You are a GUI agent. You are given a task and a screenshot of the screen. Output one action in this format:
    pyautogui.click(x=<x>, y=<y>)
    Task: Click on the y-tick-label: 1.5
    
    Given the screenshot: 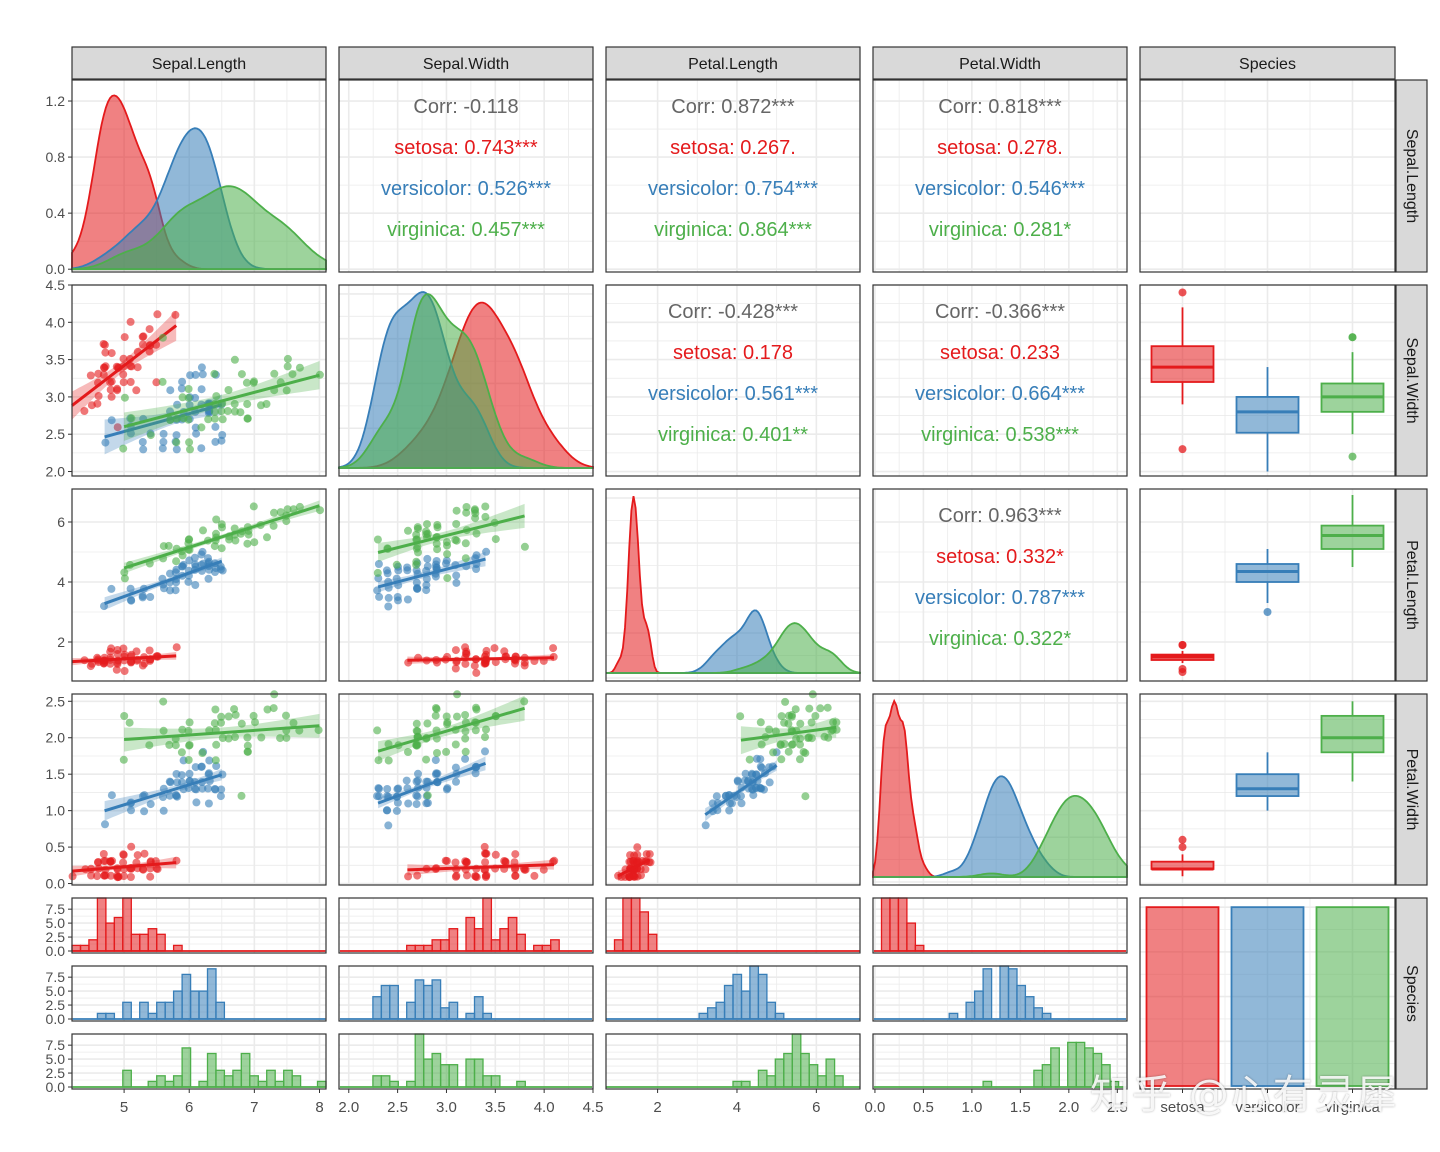 What is the action you would take?
    pyautogui.click(x=56, y=774)
    